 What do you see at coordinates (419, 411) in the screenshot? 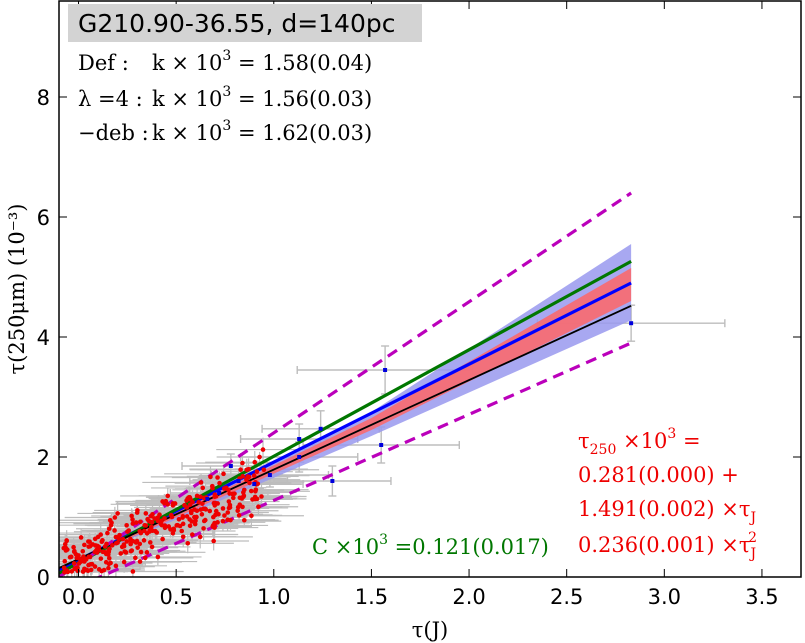
I see `highlight-points` at bounding box center [419, 411].